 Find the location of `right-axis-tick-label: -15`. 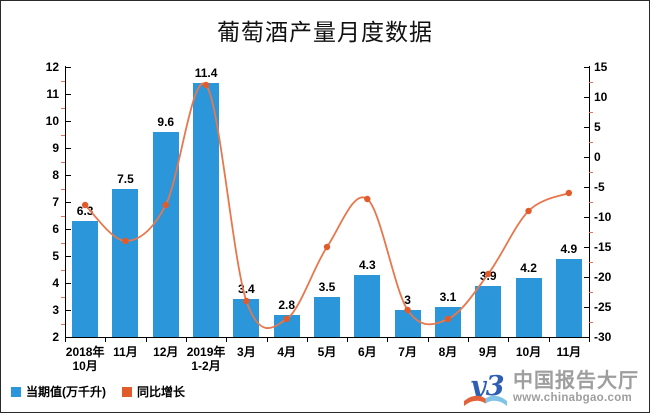

right-axis-tick-label: -15 is located at coordinates (603, 247).